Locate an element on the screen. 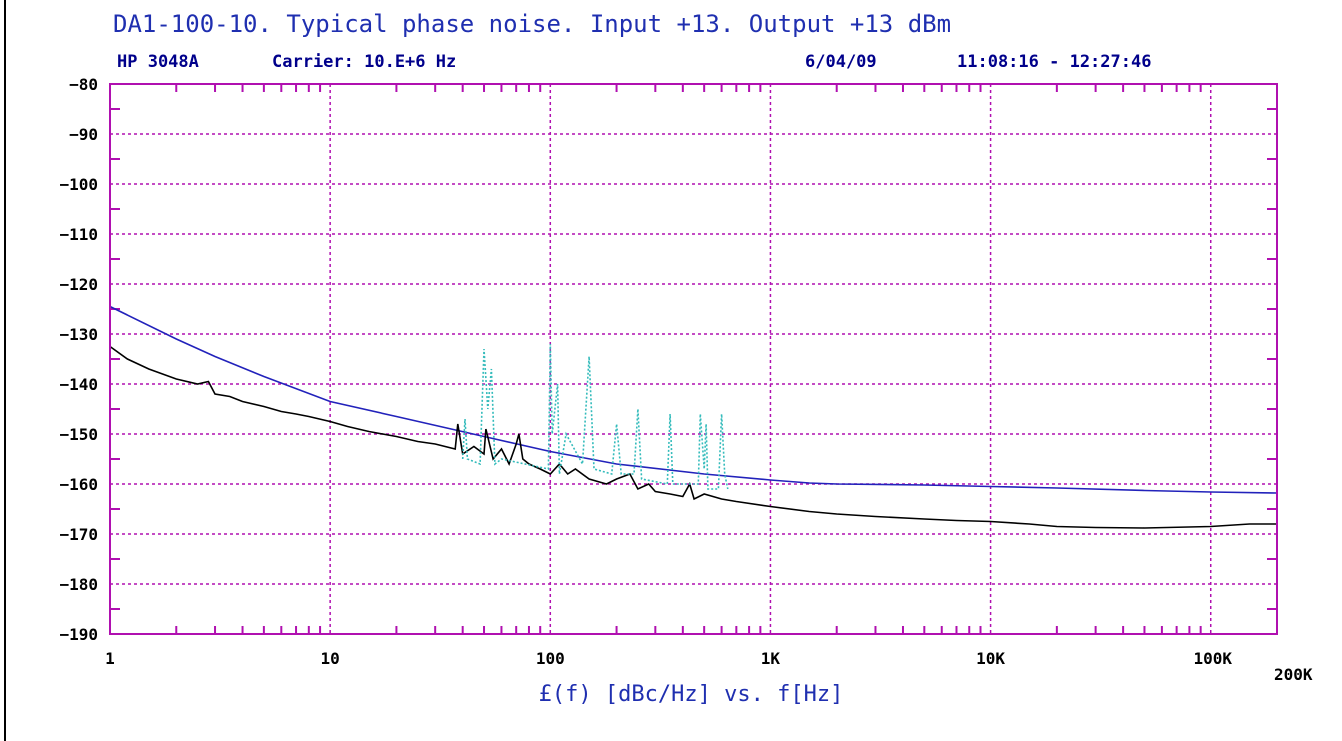 The height and width of the screenshot is (741, 1342). y-tick-label: −130 is located at coordinates (78, 334).